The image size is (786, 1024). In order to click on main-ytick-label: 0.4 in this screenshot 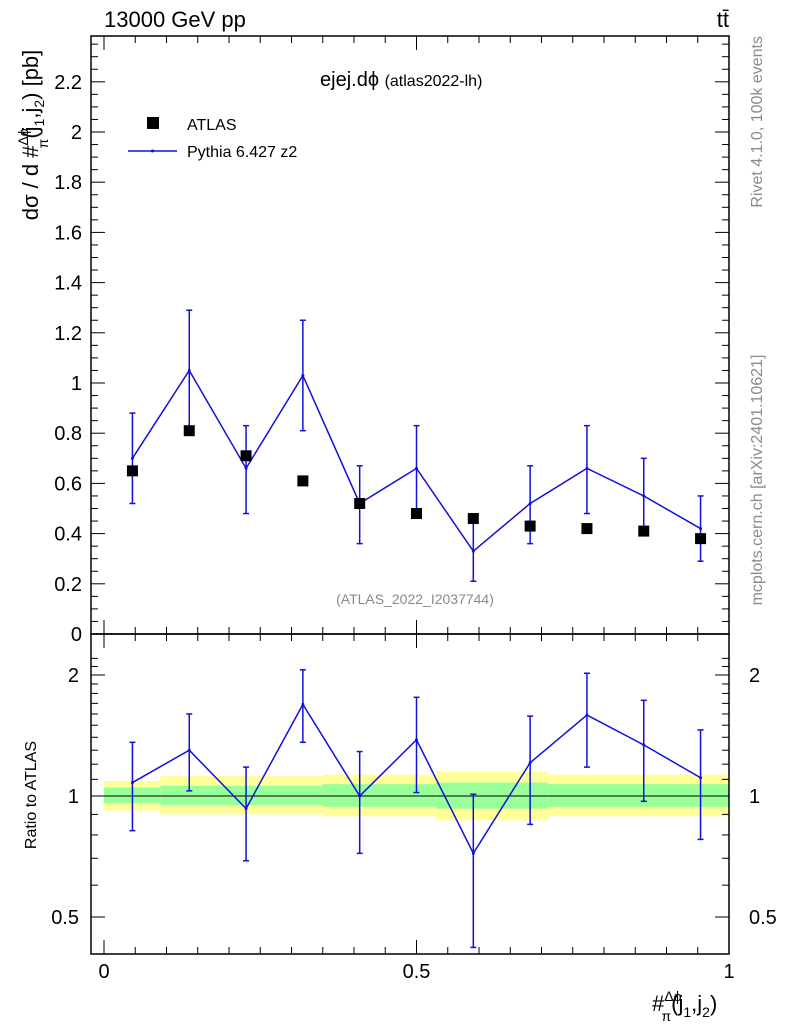, I will do `click(68, 535)`.